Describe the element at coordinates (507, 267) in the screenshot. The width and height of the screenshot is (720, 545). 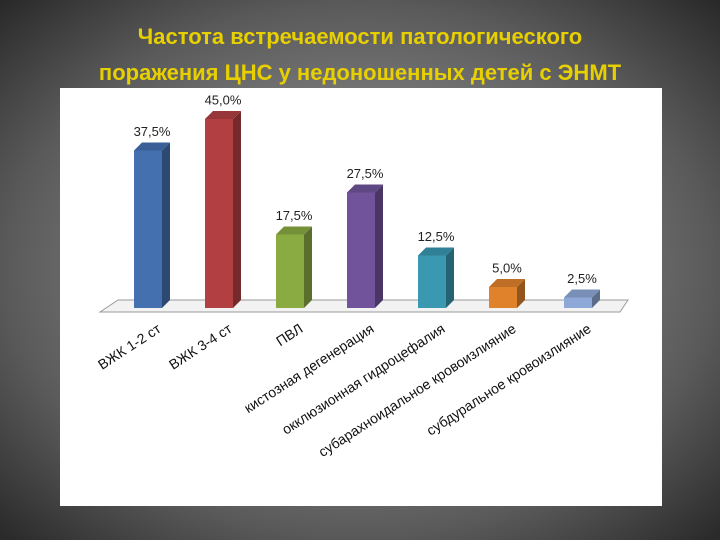
I see `value-label: 5,0%` at that location.